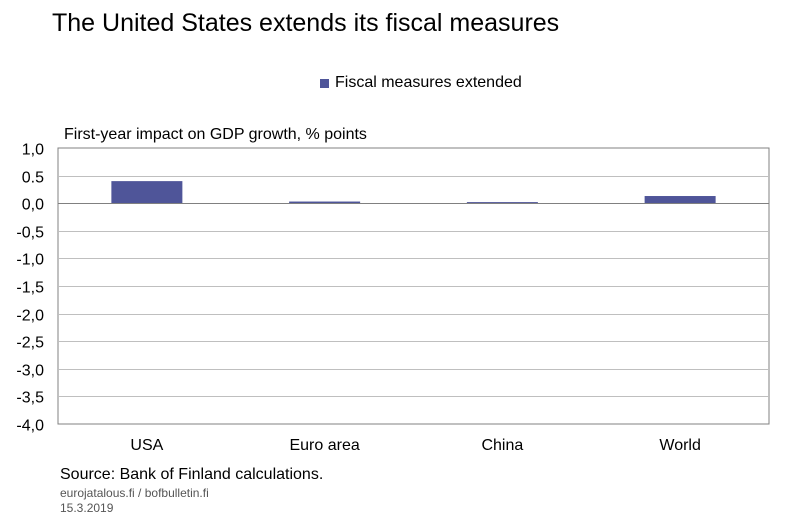  Describe the element at coordinates (30, 371) in the screenshot. I see `y-tick-label: -3,0` at that location.